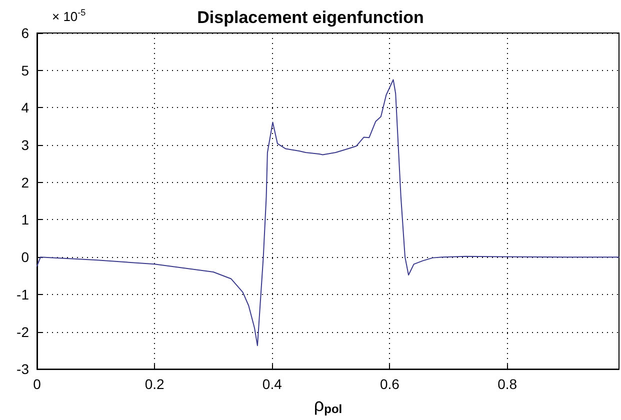  What do you see at coordinates (25, 145) in the screenshot?
I see `y-tick-label: 3` at bounding box center [25, 145].